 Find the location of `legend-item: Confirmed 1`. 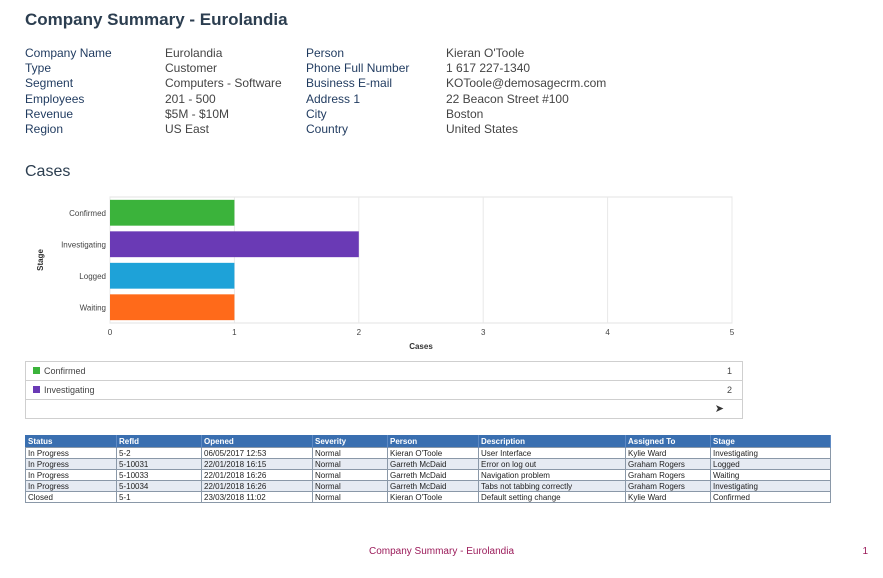

legend-item: Confirmed 1 is located at coordinates (384, 371).